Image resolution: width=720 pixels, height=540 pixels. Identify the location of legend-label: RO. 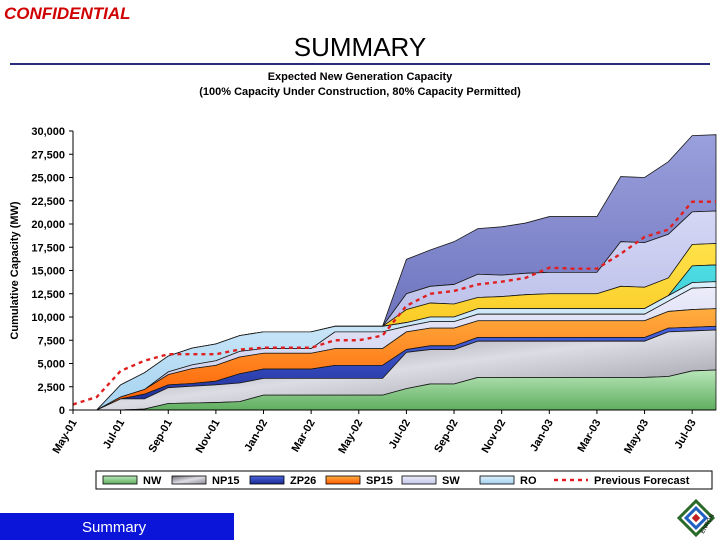
(528, 481).